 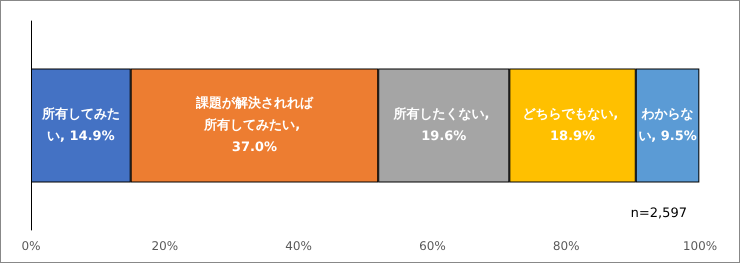 I want to click on data-label: 課題が解決されれば所有してみたい, 37.0%, so click(x=254, y=125).